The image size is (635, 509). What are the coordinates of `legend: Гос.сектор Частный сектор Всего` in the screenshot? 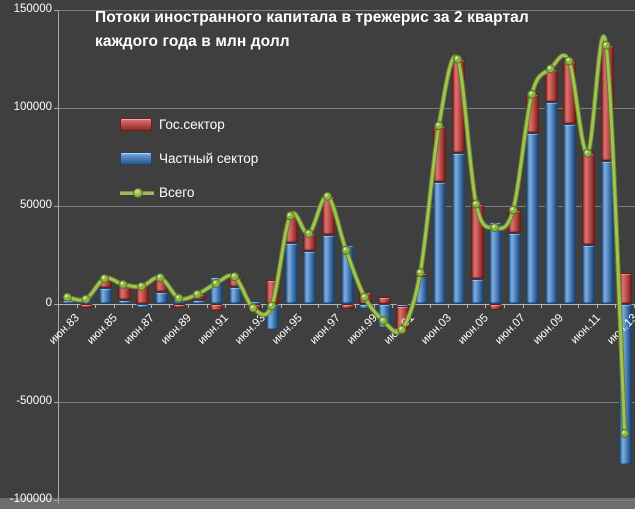 It's located at (189, 163).